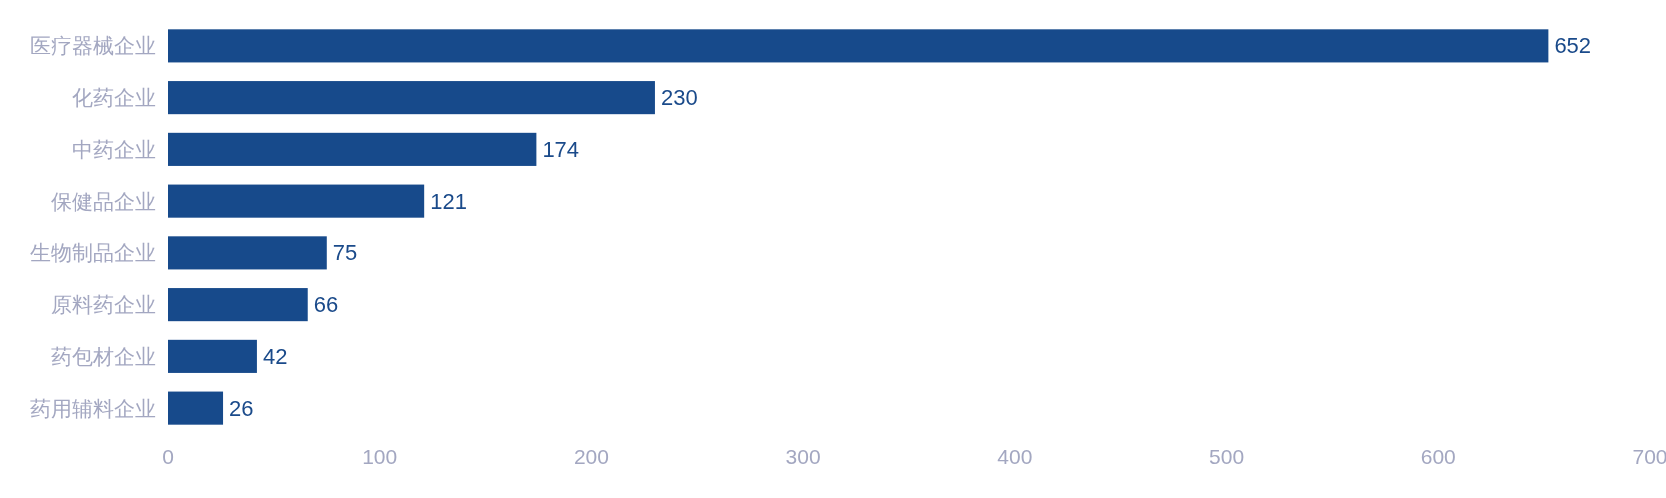 The width and height of the screenshot is (1666, 498). Describe the element at coordinates (591, 456) in the screenshot. I see `x-tick-label: 200` at that location.